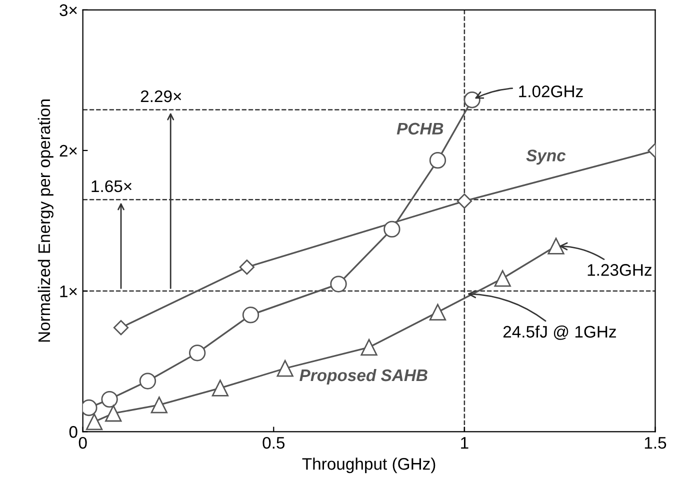  Describe the element at coordinates (369, 466) in the screenshot. I see `x-axis-title: Throughput (GHz)` at that location.